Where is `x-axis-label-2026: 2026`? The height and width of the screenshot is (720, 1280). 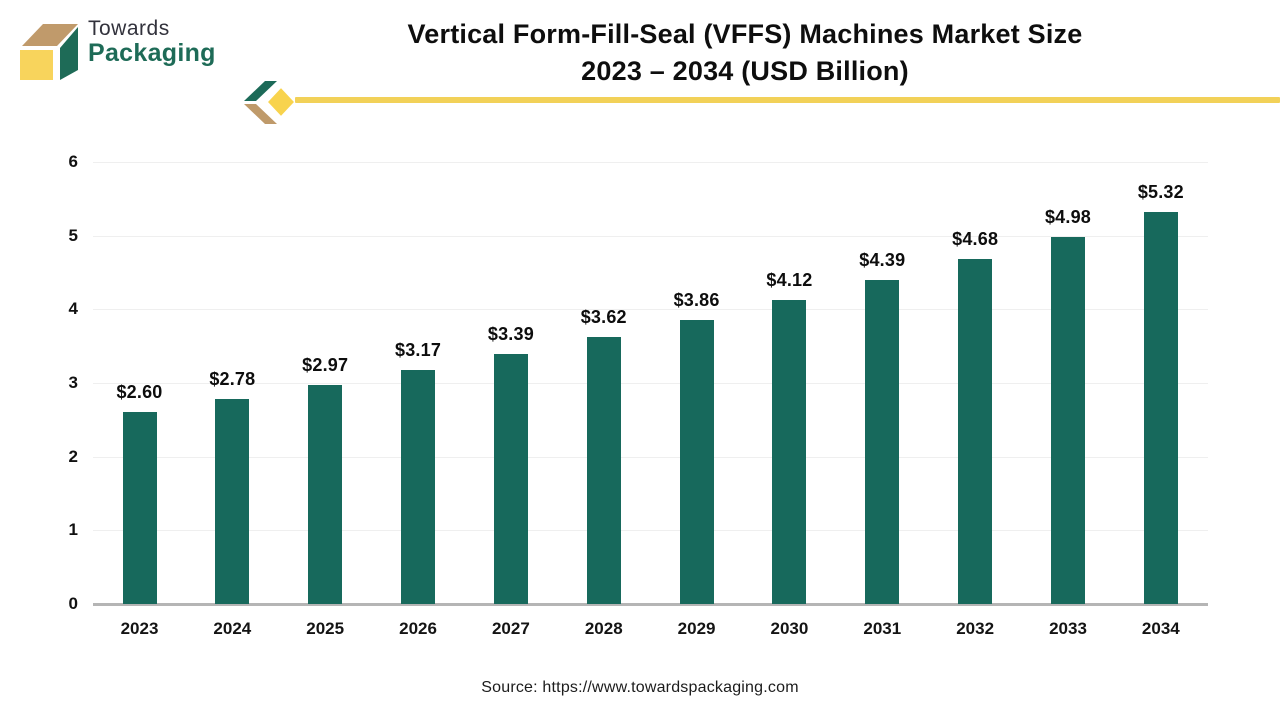 x-axis-label-2026: 2026 is located at coordinates (418, 628).